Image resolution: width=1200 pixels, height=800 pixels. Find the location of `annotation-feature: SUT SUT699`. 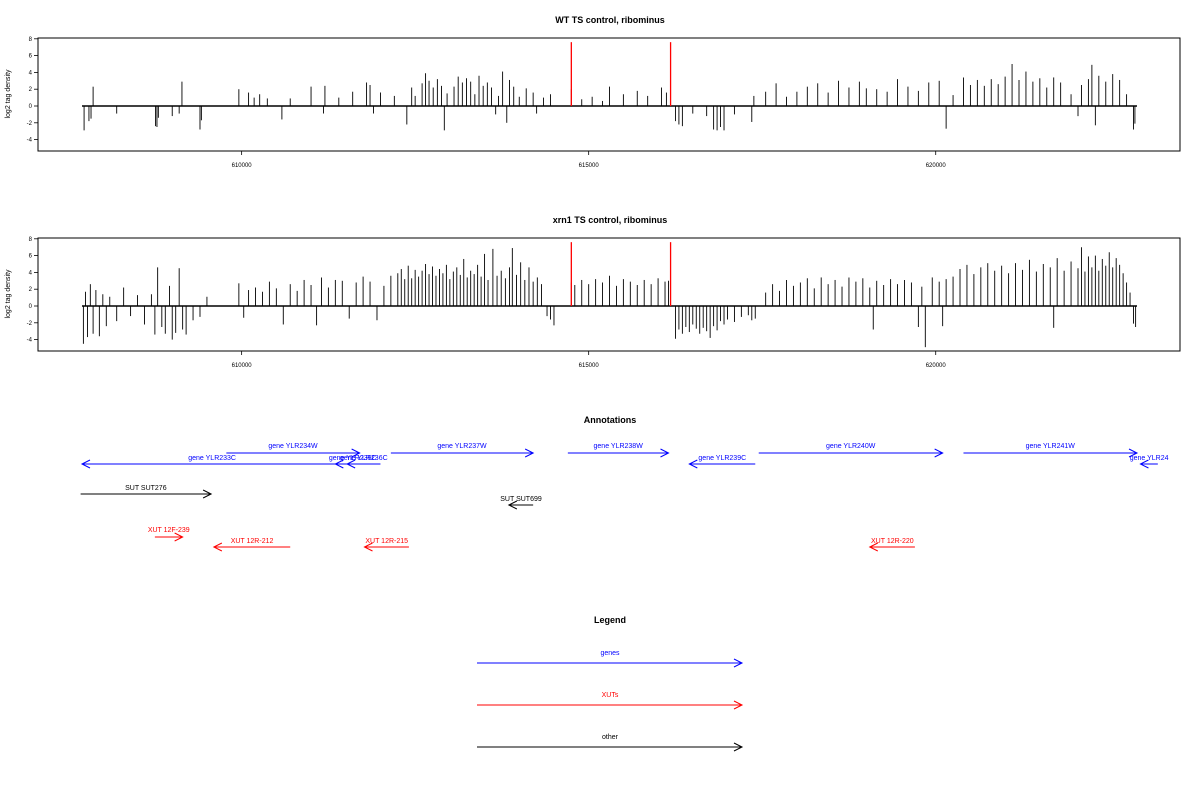

annotation-feature: SUT SUT699 is located at coordinates (521, 503).